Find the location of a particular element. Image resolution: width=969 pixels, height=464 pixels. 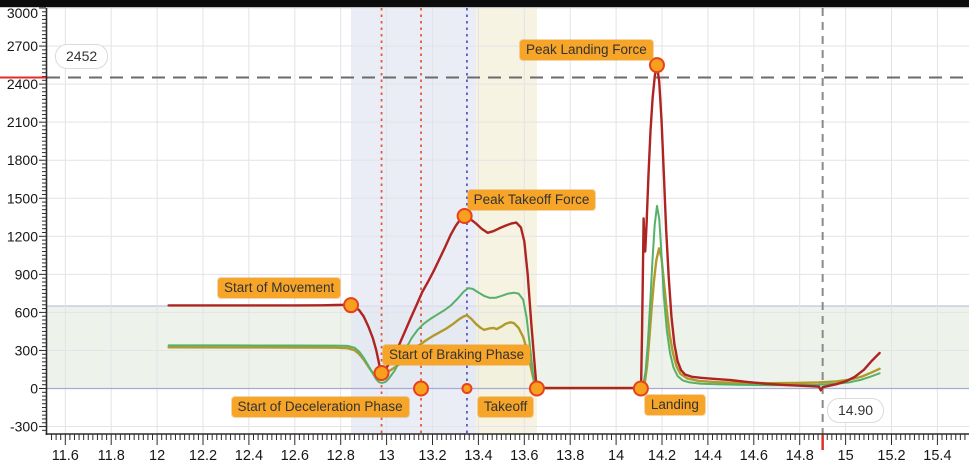

x-tick-label: 14.6 is located at coordinates (754, 456).